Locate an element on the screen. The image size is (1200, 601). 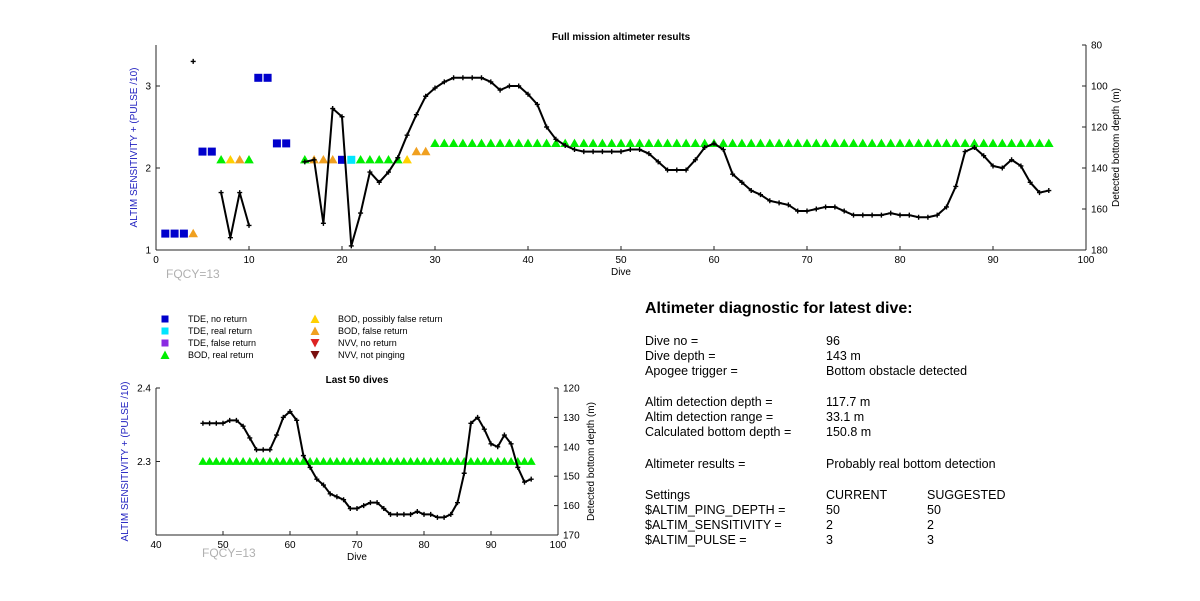
diag-value: 150.8 m is located at coordinates (849, 432).